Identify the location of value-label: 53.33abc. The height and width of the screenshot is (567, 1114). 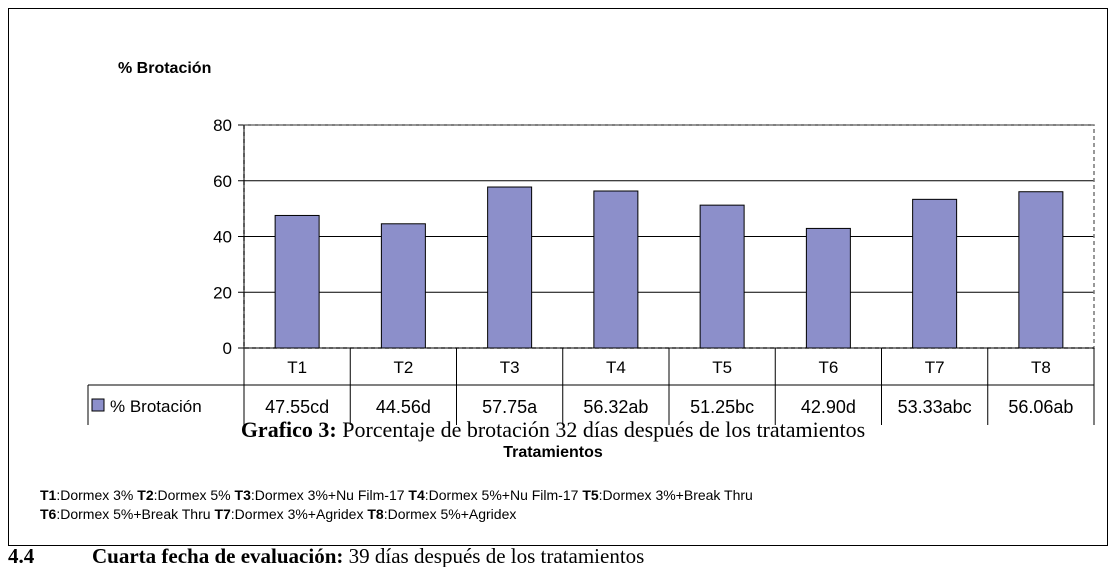
(935, 407).